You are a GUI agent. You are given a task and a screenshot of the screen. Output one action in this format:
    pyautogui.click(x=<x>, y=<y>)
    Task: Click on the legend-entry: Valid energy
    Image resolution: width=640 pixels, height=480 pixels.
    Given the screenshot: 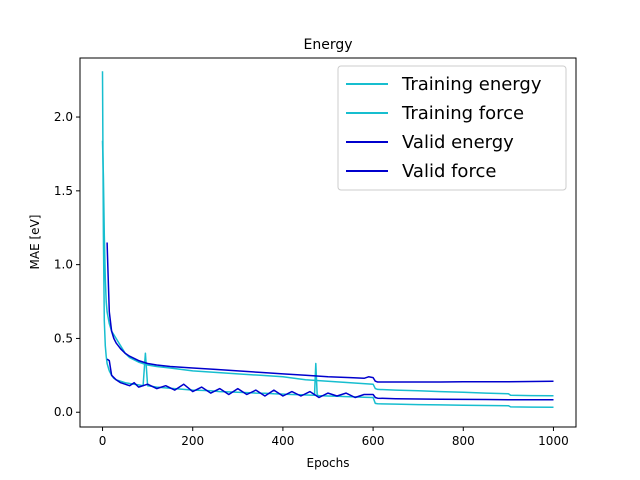 What is the action you would take?
    pyautogui.click(x=430, y=142)
    